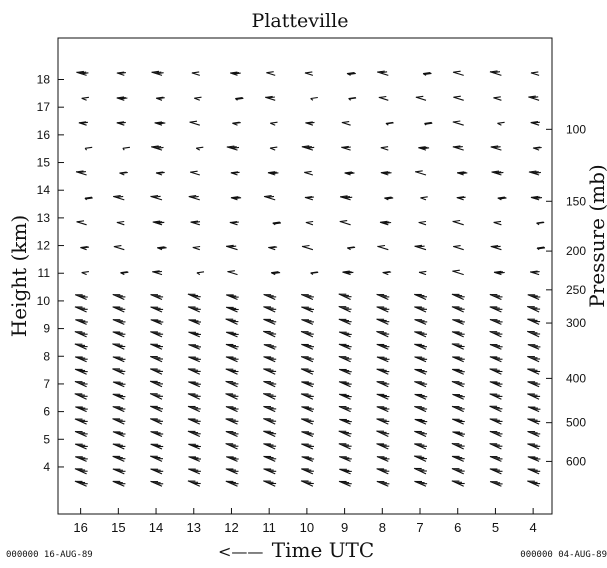 Image resolution: width=607 pixels, height=568 pixels. What do you see at coordinates (194, 527) in the screenshot?
I see `x-tick-label: 13` at bounding box center [194, 527].